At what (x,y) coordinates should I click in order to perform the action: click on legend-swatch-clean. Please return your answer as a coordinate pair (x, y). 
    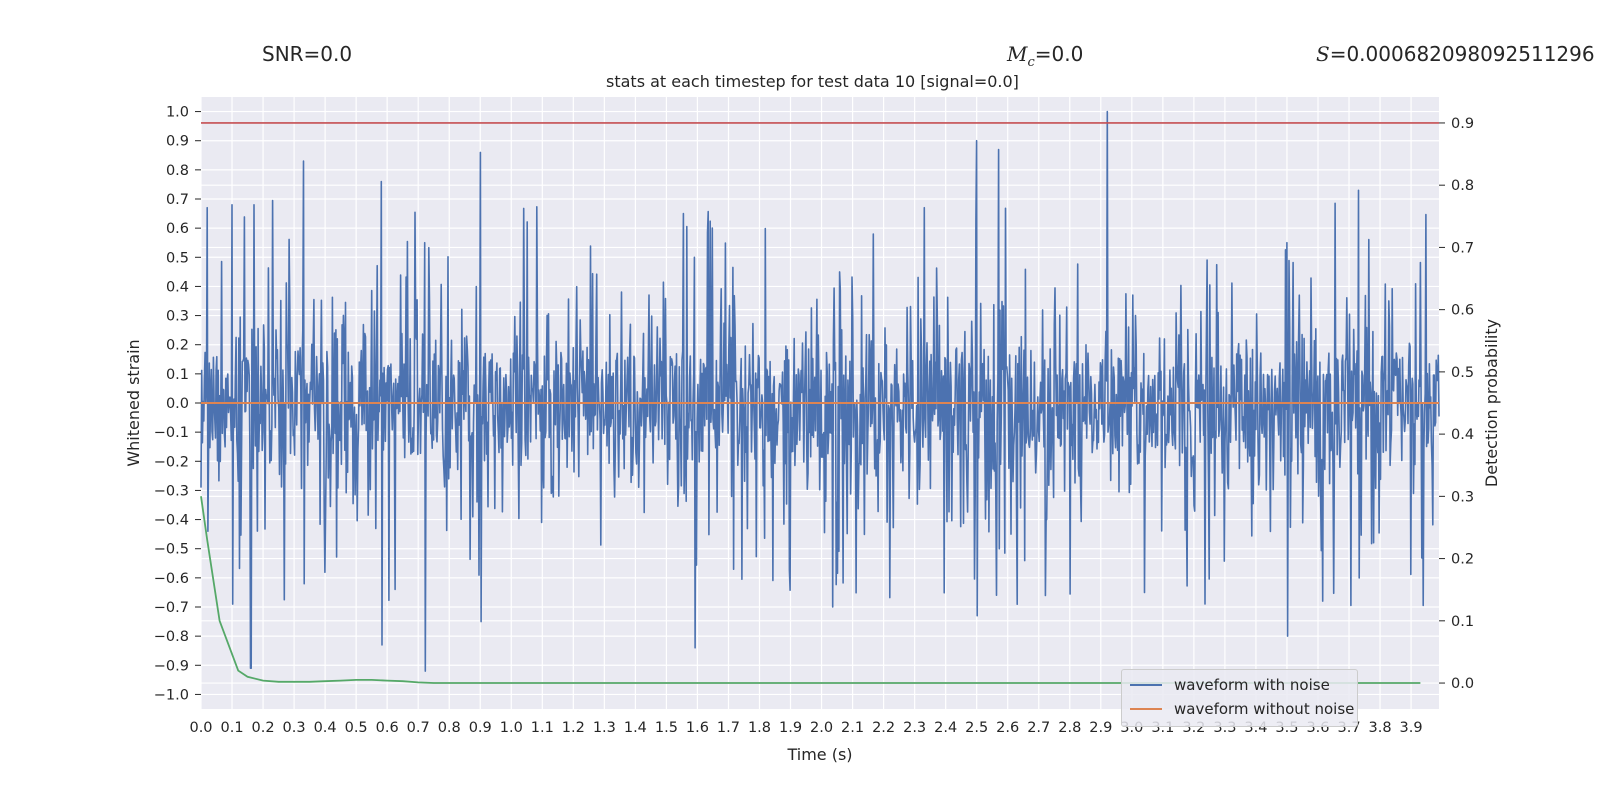
    Looking at the image, I should click on (1146, 709).